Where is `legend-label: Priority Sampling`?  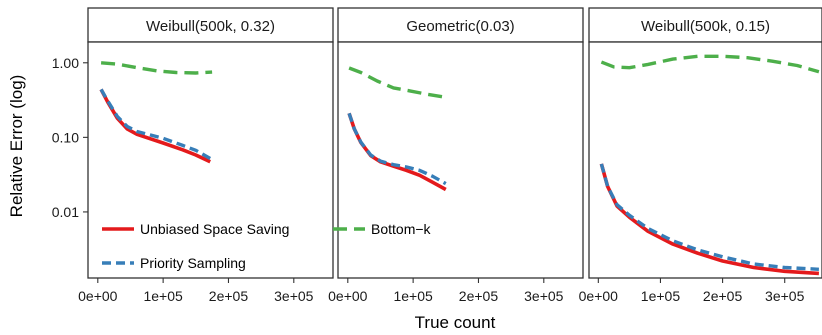
legend-label: Priority Sampling is located at coordinates (193, 263).